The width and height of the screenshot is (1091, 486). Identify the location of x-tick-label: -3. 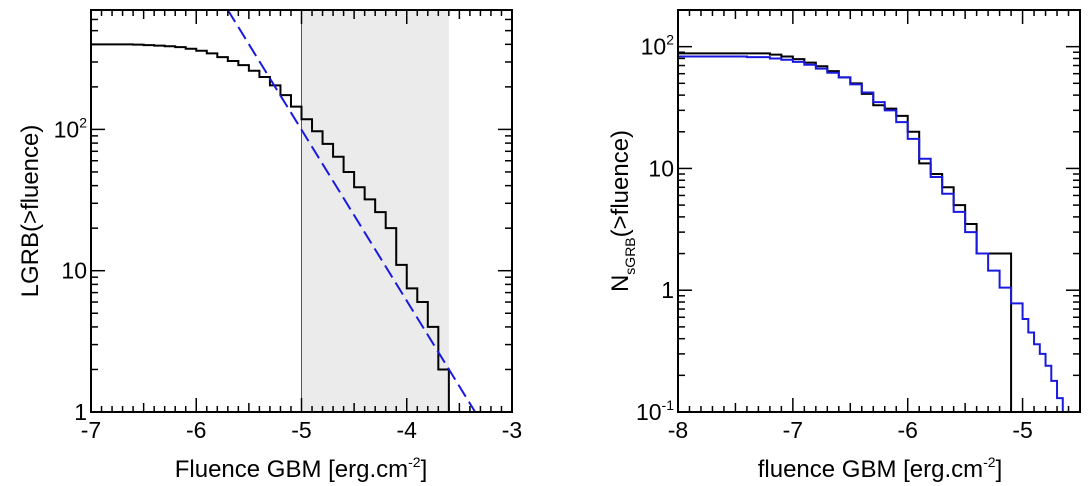
(512, 430).